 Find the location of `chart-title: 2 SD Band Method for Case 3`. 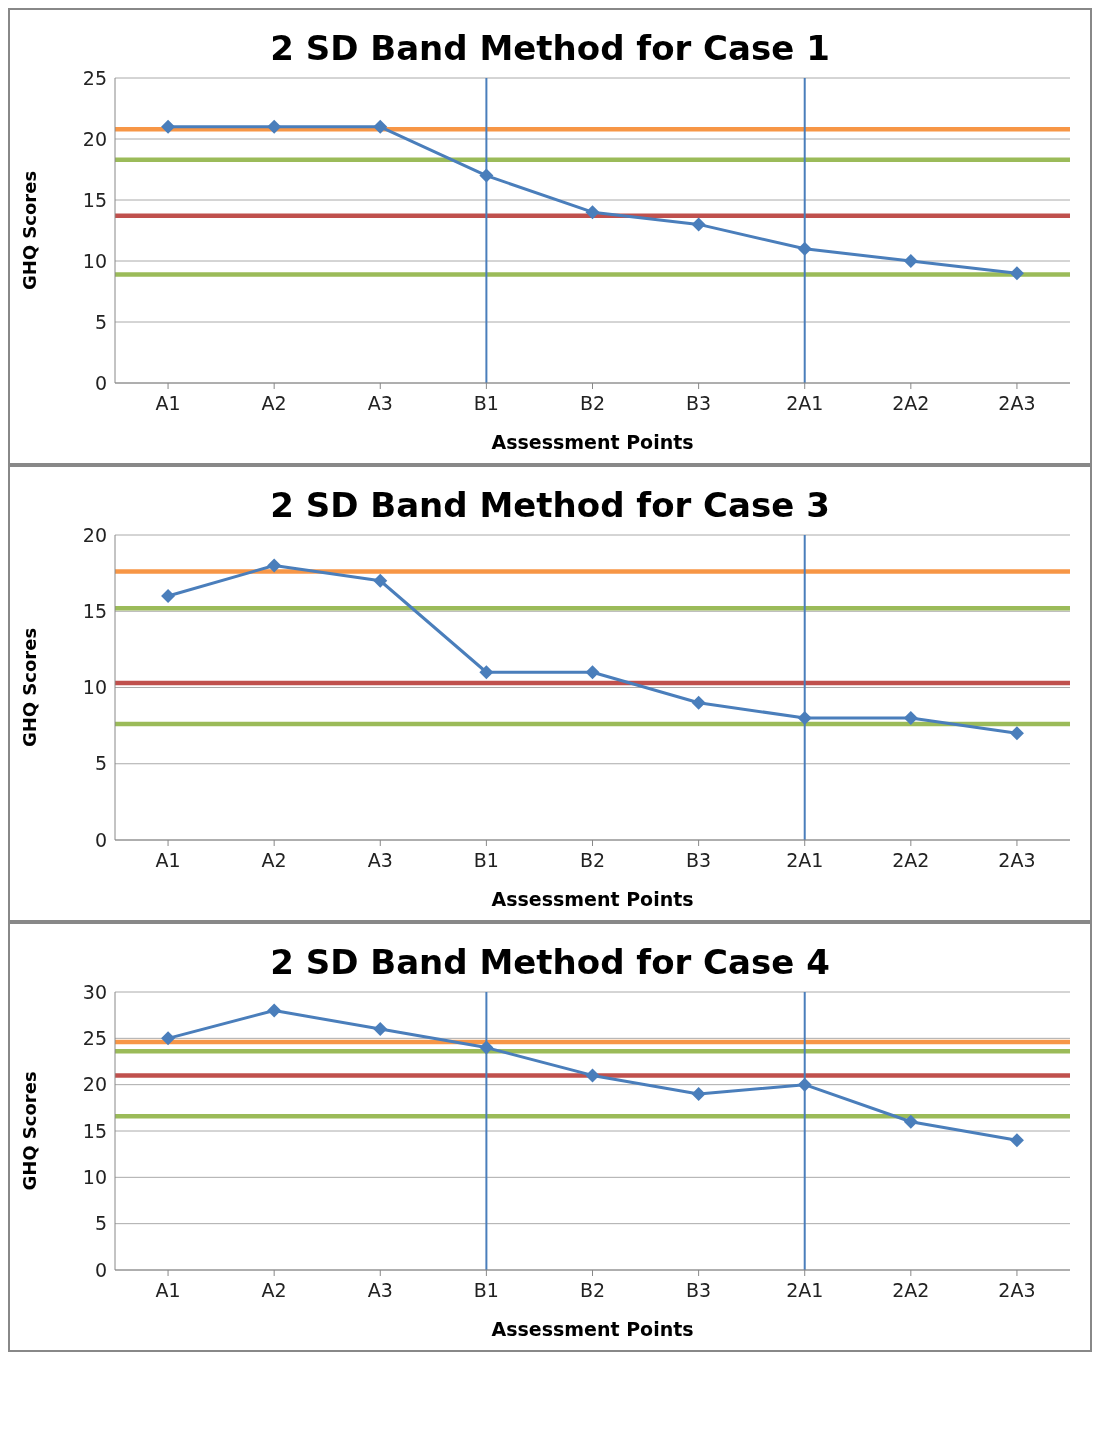

chart-title: 2 SD Band Method for Case 3 is located at coordinates (550, 504).